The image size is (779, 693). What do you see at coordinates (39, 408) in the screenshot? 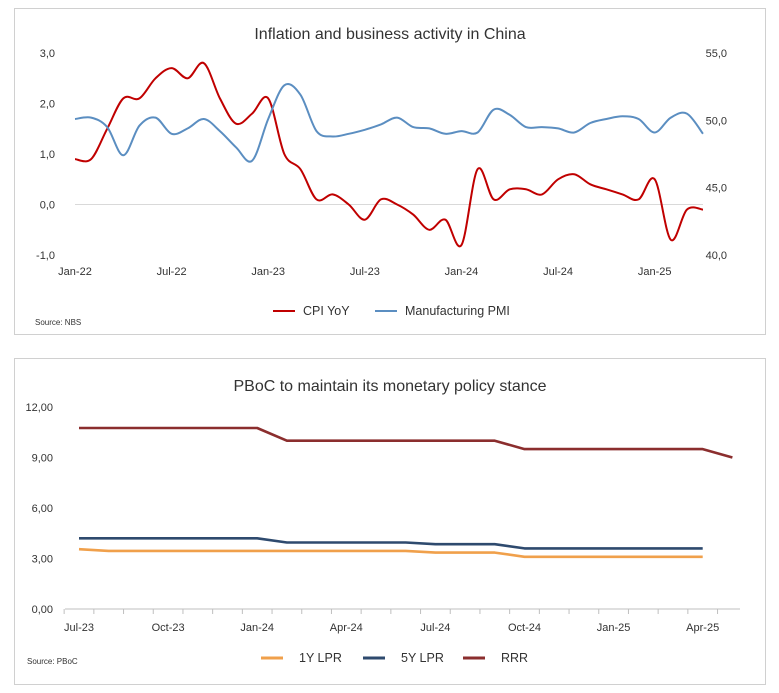
I see `y-tick-label: 12,00` at bounding box center [39, 408].